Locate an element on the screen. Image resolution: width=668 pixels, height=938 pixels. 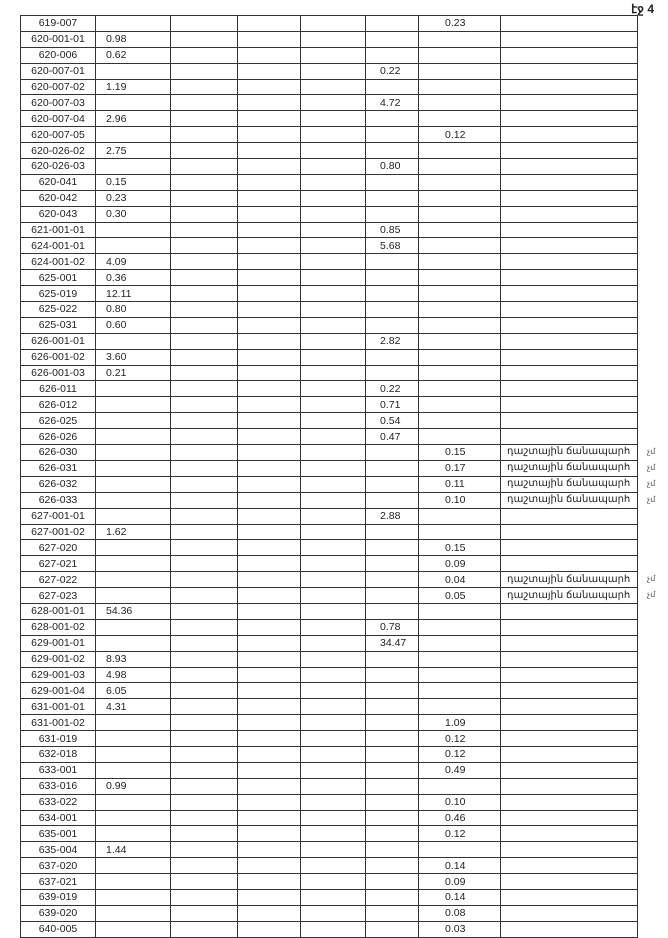
value-col-1: 0.30 is located at coordinates (133, 214).